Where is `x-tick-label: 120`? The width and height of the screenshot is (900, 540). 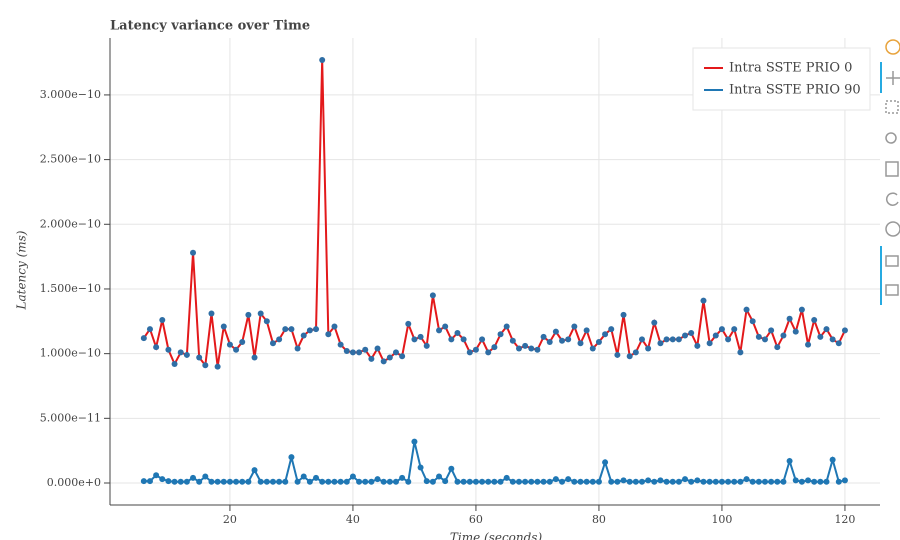 x-tick-label: 120 is located at coordinates (844, 519).